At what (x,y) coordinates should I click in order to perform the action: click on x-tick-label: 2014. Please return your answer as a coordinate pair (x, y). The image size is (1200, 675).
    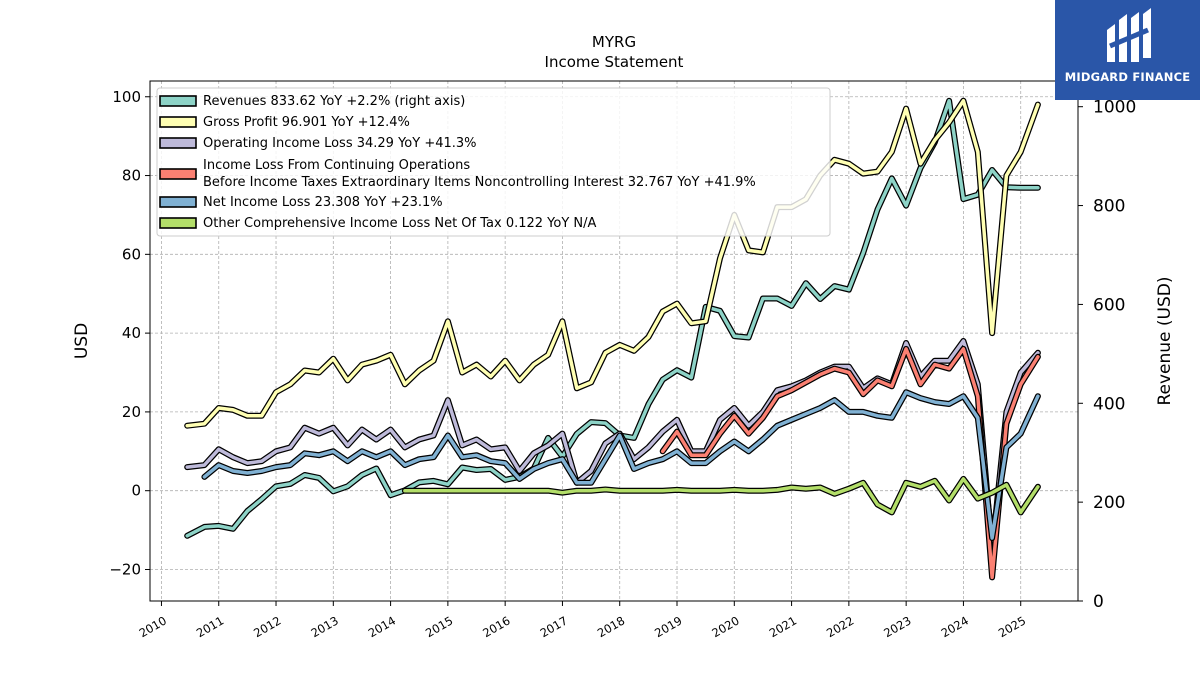
    Looking at the image, I should click on (382, 626).